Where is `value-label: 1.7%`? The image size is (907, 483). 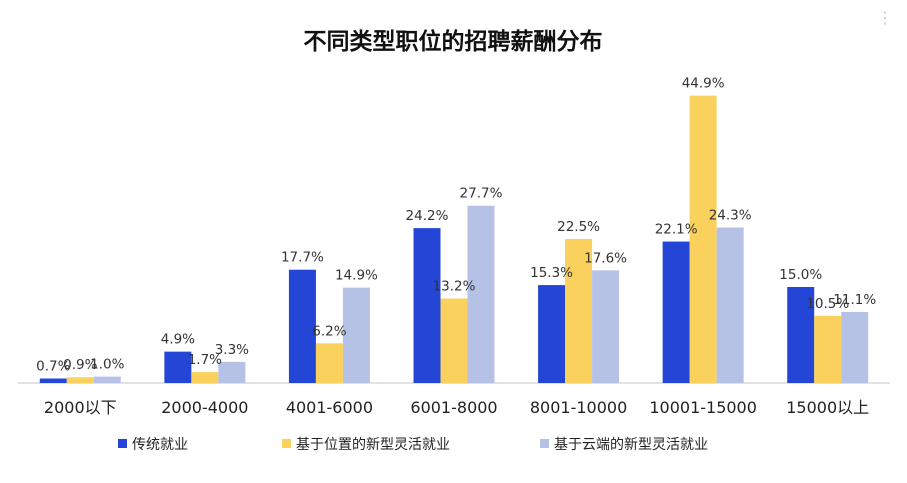 value-label: 1.7% is located at coordinates (205, 360).